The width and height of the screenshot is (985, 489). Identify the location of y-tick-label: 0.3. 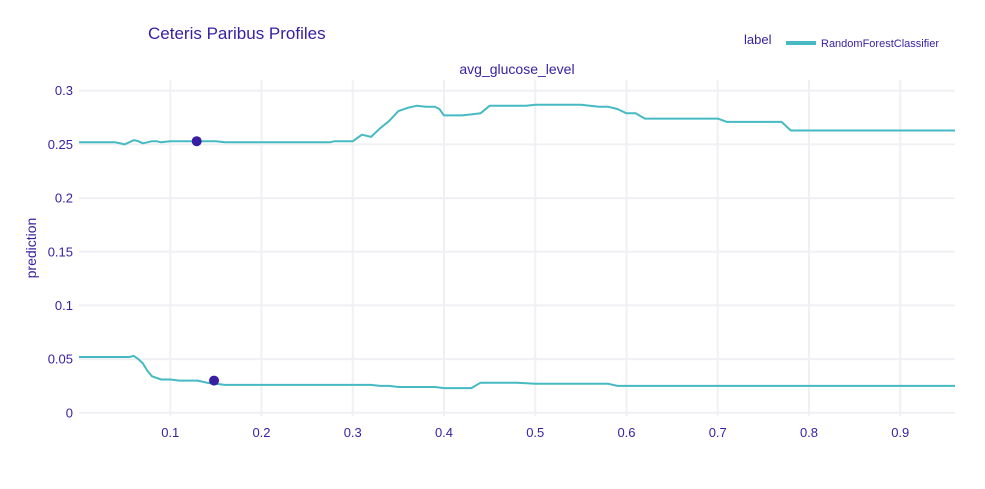
(64, 90).